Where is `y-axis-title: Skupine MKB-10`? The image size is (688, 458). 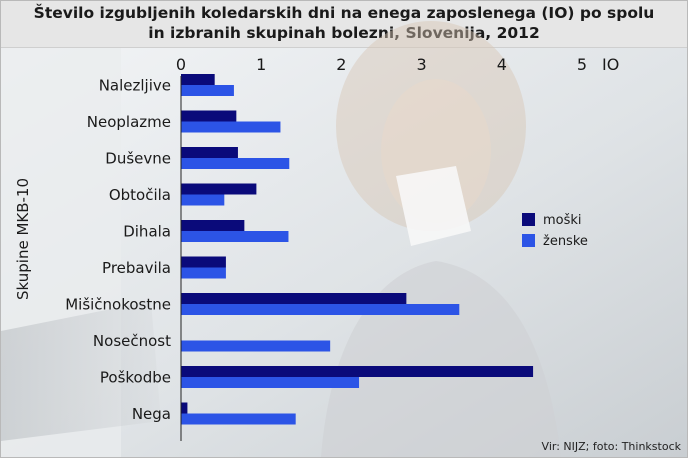 y-axis-title: Skupine MKB-10 is located at coordinates (23, 239).